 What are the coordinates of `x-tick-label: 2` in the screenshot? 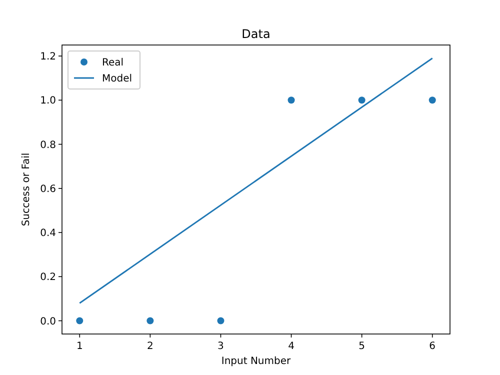 It's located at (150, 346).